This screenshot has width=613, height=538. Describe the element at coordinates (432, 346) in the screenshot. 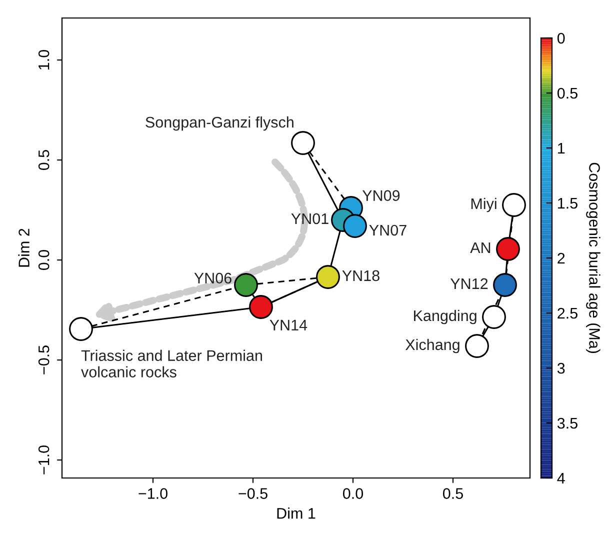

I see `annotation: Xichang` at that location.